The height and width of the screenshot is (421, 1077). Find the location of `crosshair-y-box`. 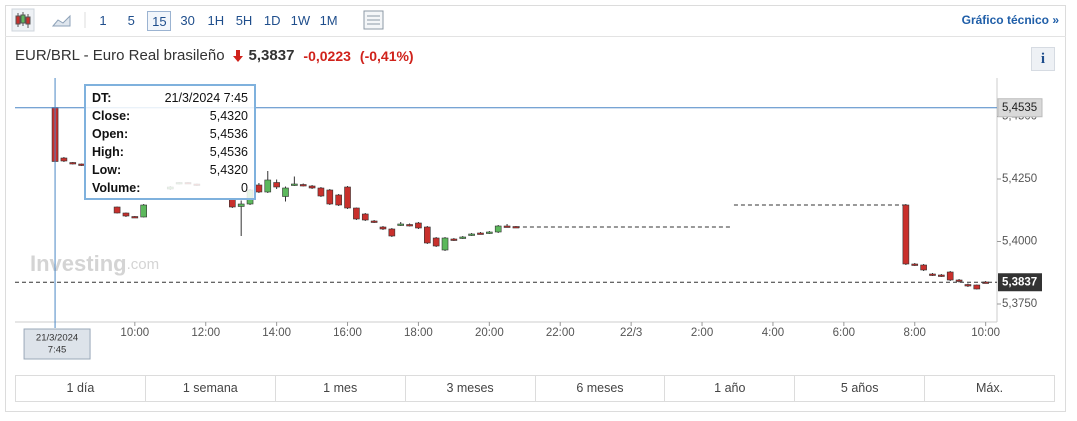

crosshair-y-box is located at coordinates (1020, 108).